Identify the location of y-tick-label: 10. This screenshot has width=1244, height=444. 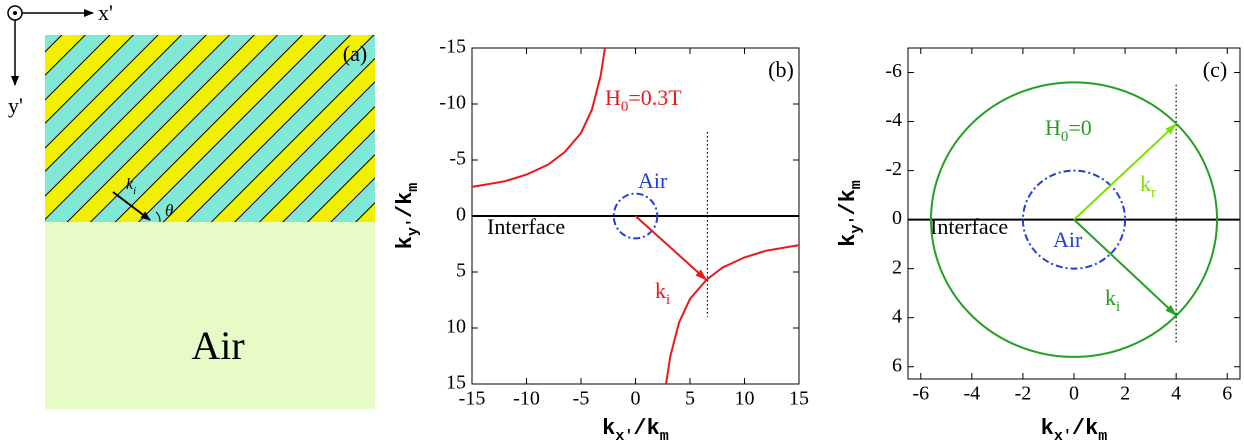
(456, 327).